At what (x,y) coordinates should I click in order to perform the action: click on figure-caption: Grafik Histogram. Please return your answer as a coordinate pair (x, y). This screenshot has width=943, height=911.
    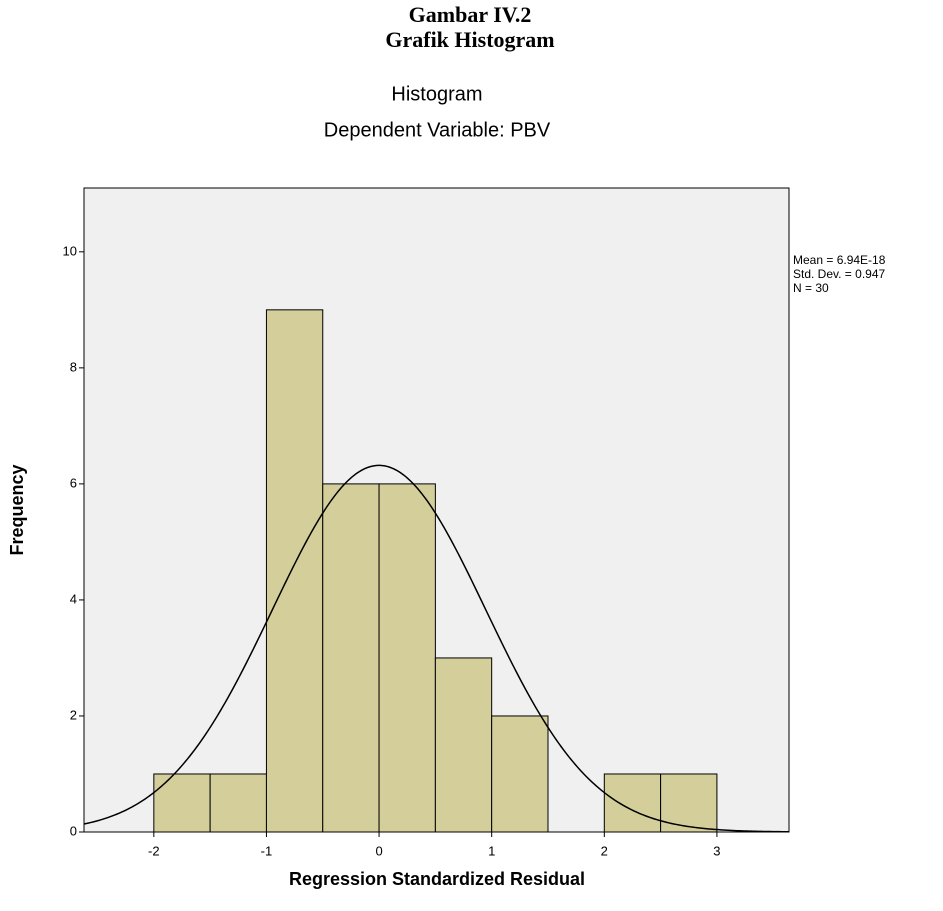
    Looking at the image, I should click on (469, 39).